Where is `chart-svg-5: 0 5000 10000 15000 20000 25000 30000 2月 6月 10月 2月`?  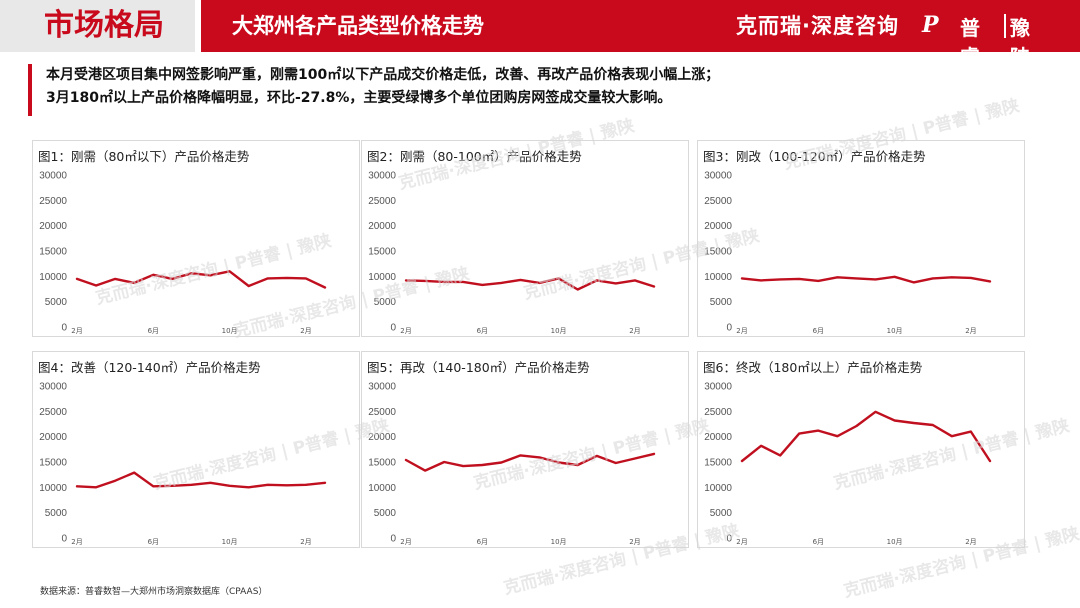
chart-svg-5: 0 5000 10000 15000 20000 25000 30000 2月 6月 10月 2月 is located at coordinates (512, 464).